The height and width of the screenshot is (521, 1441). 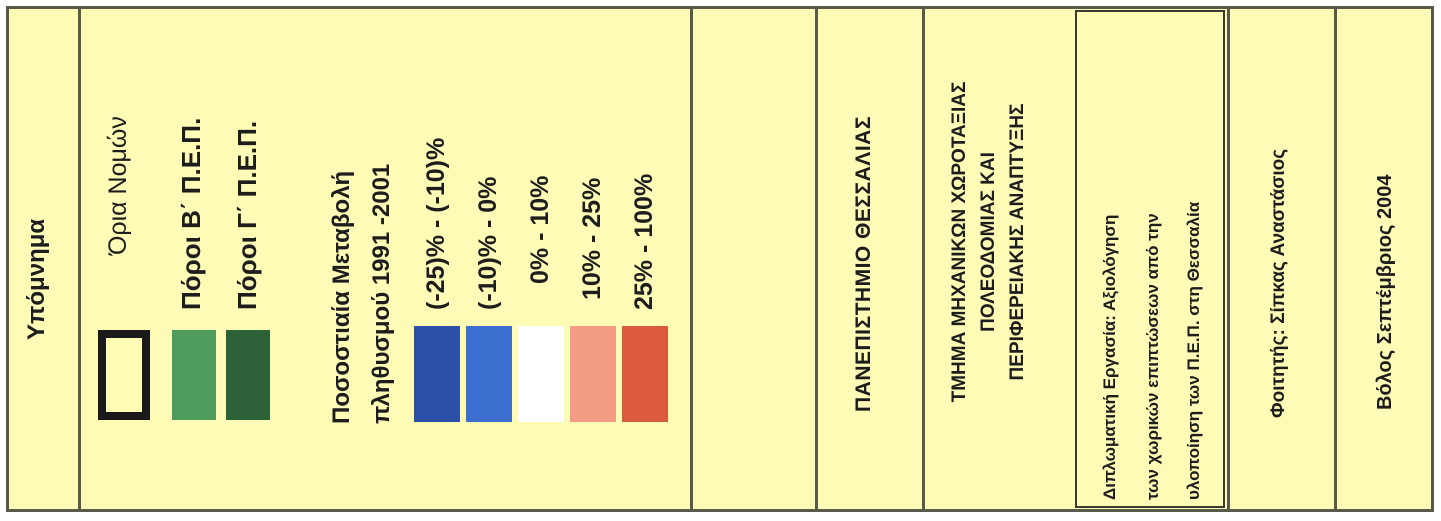 I want to click on thesis-line-2: των χωρικών επιπτώσεων από την, so click(x=1152, y=356).